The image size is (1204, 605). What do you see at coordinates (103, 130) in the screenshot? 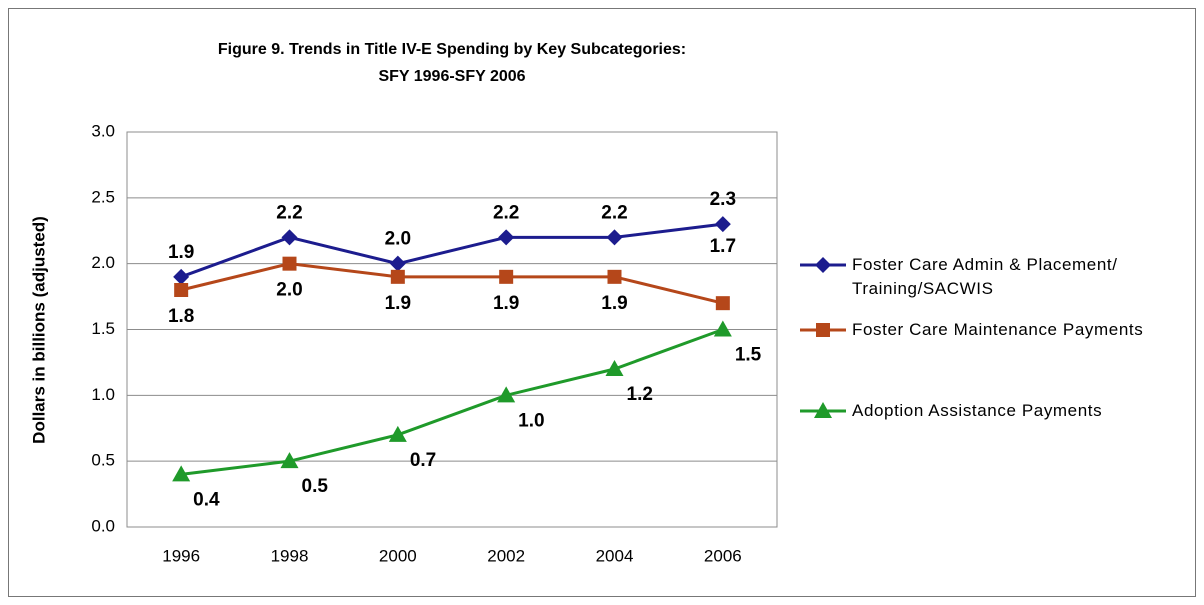
I see `y-tick-label: 3.0` at bounding box center [103, 130].